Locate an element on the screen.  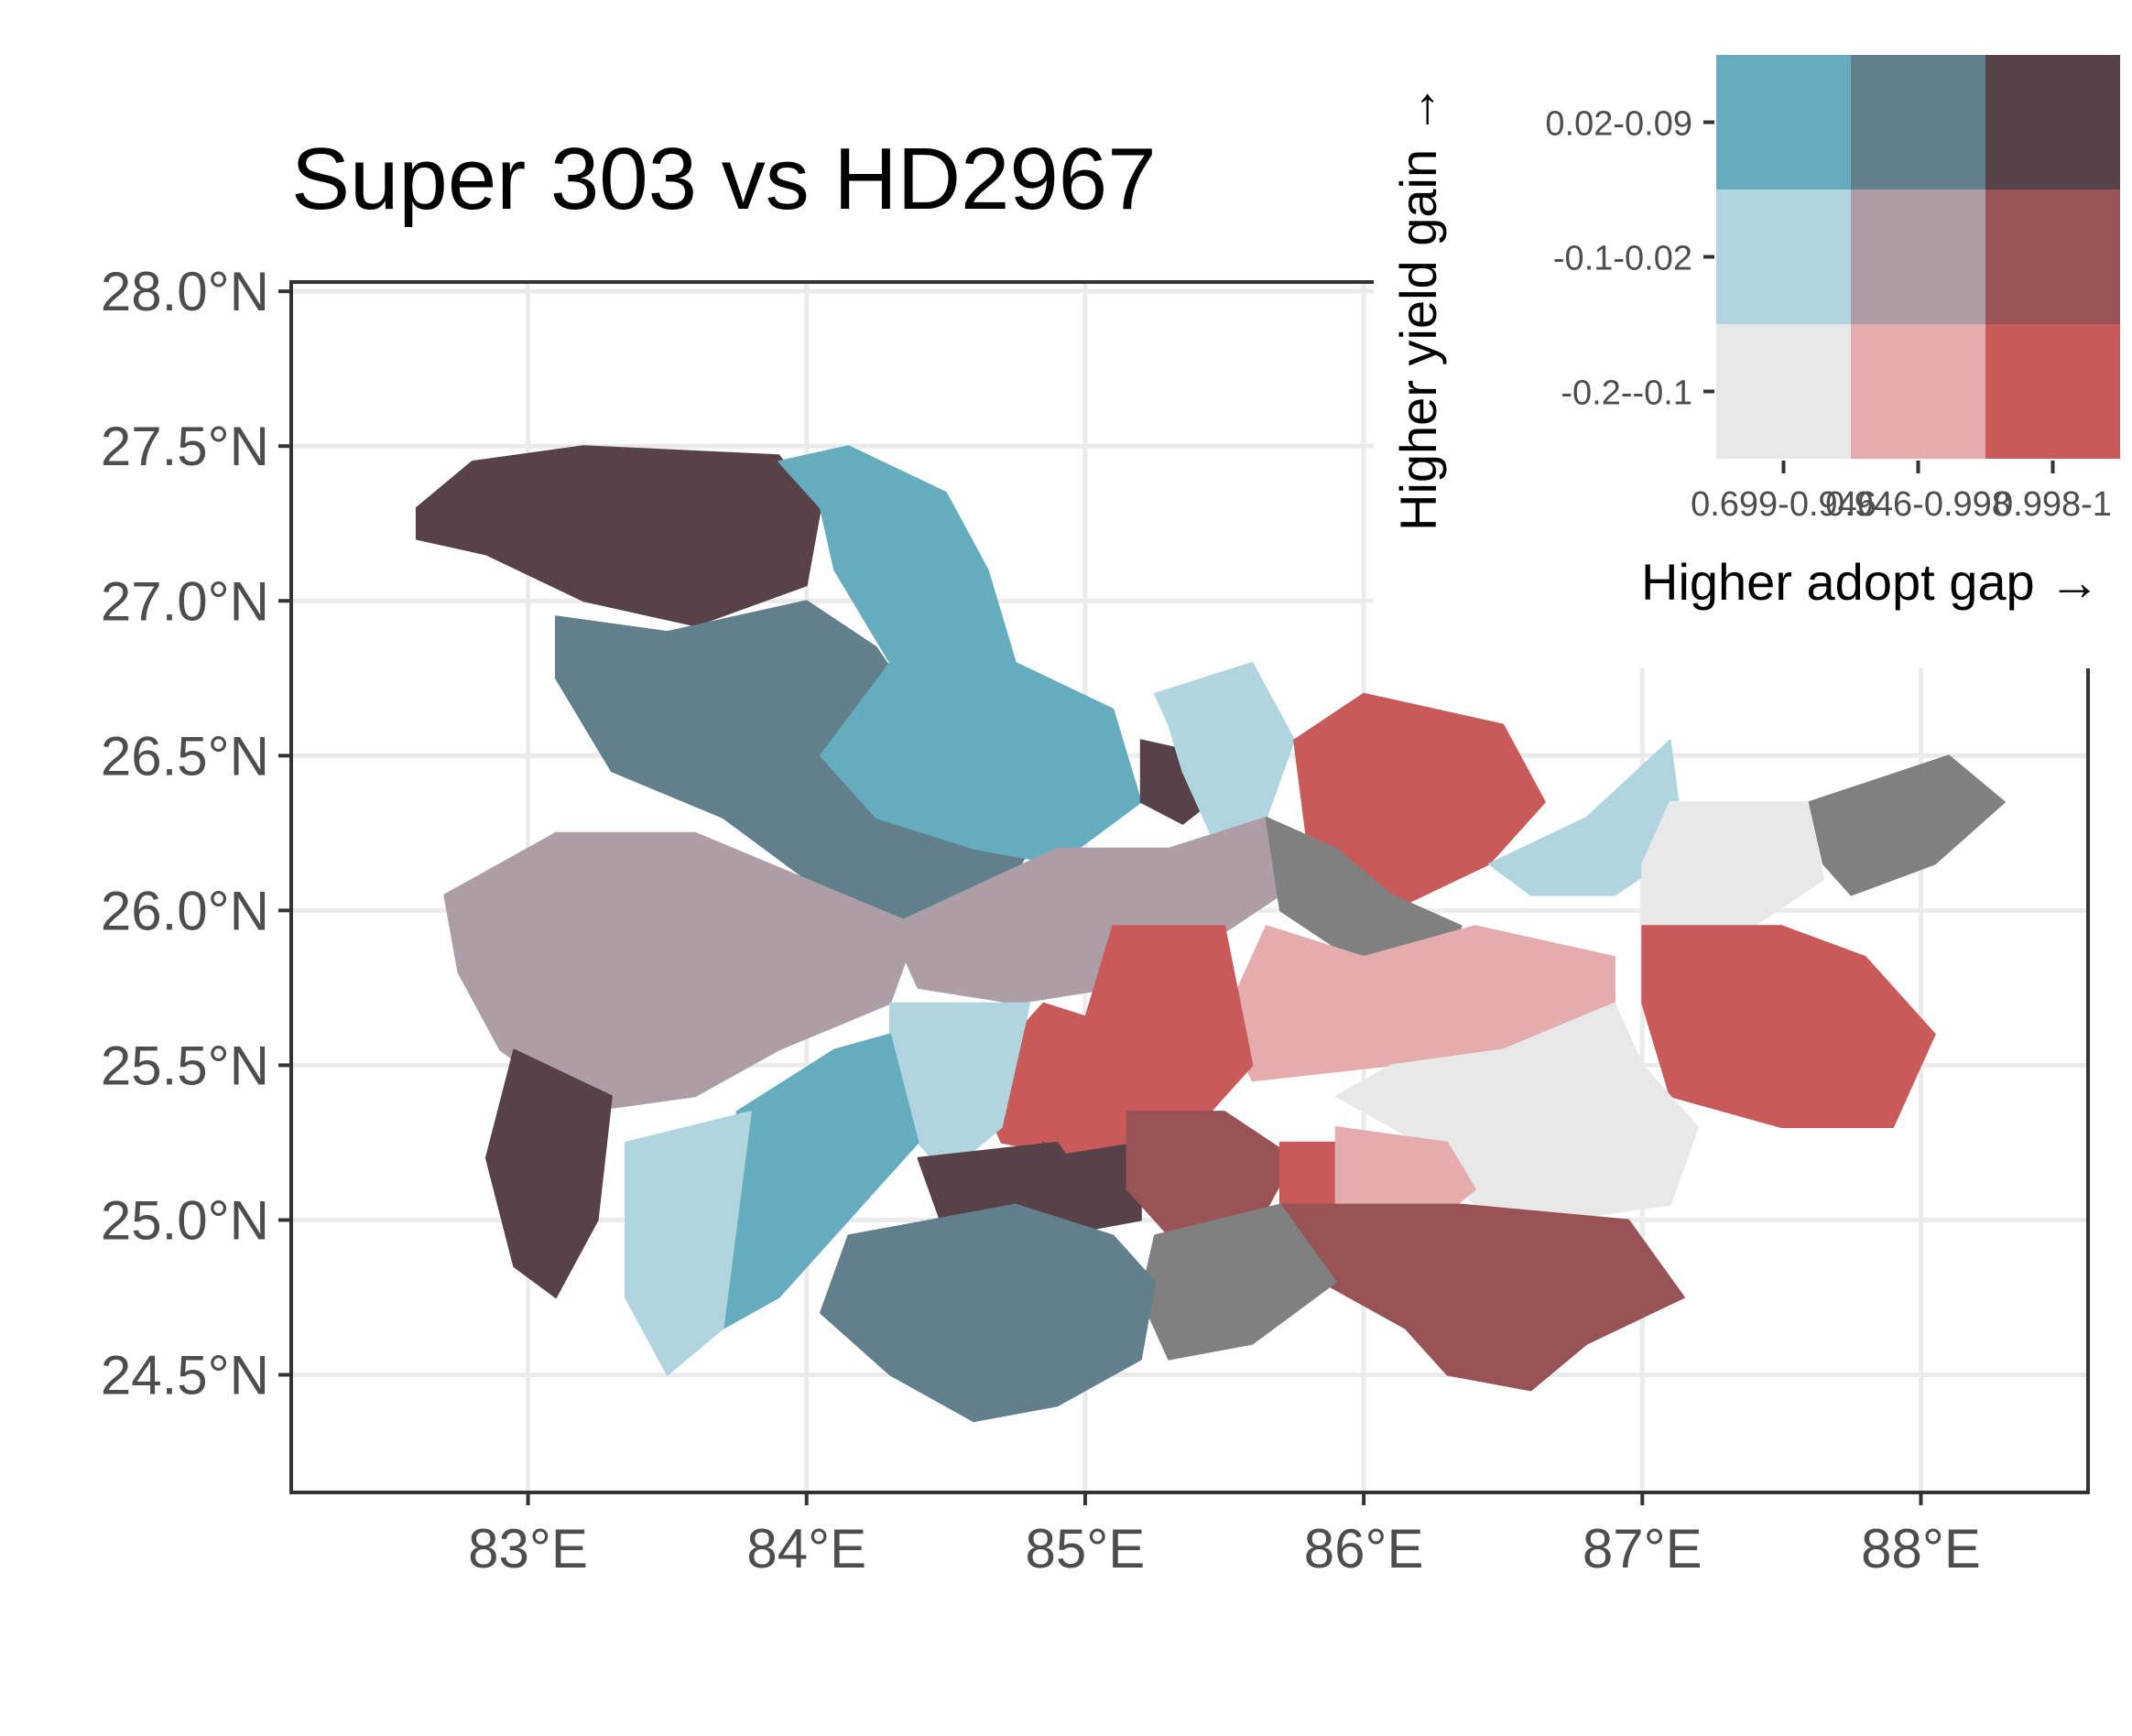
legend-col-label-1: 0.946-0.998 is located at coordinates (1918, 504).